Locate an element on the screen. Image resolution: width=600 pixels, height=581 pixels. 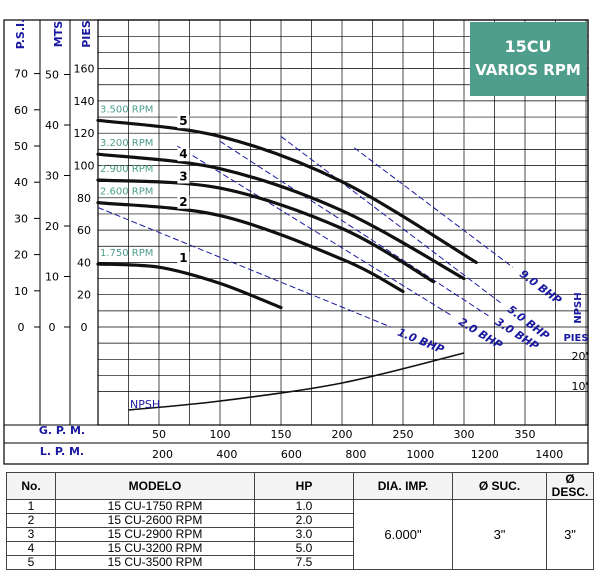
curve-number: 4 is located at coordinates (183, 154).